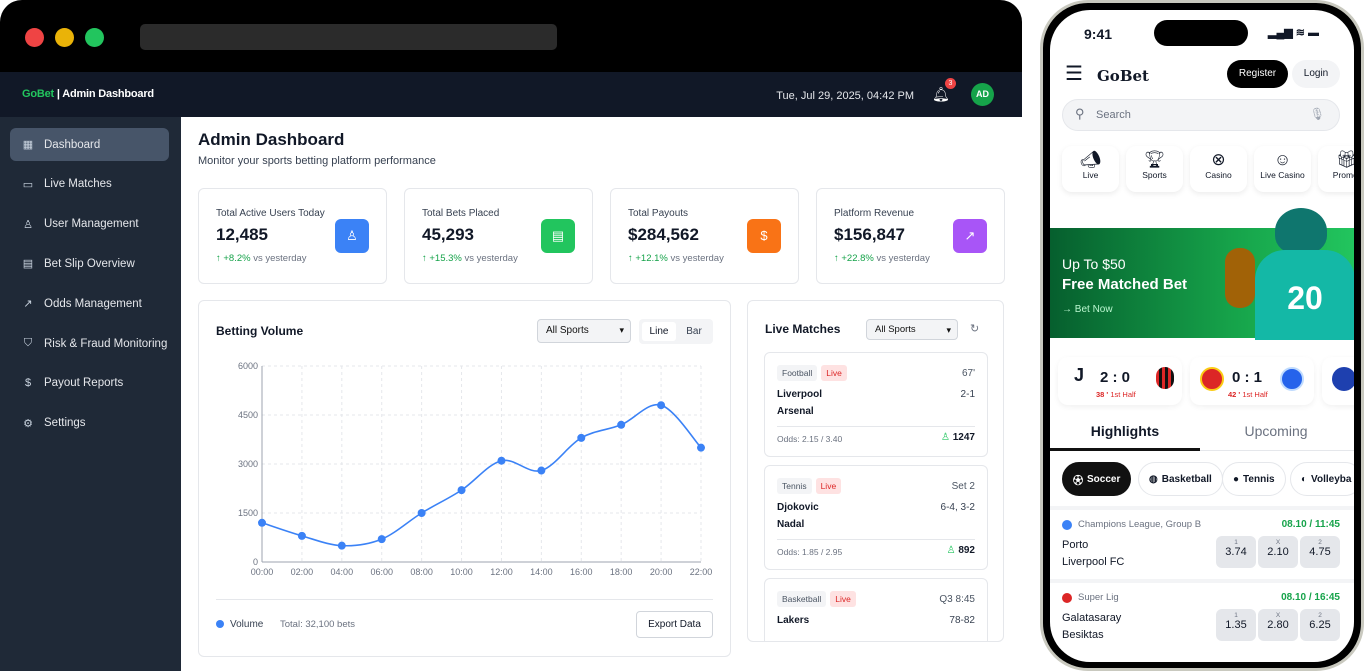  Describe the element at coordinates (1276, 431) in the screenshot. I see `tab-upcoming: Upcoming` at that location.